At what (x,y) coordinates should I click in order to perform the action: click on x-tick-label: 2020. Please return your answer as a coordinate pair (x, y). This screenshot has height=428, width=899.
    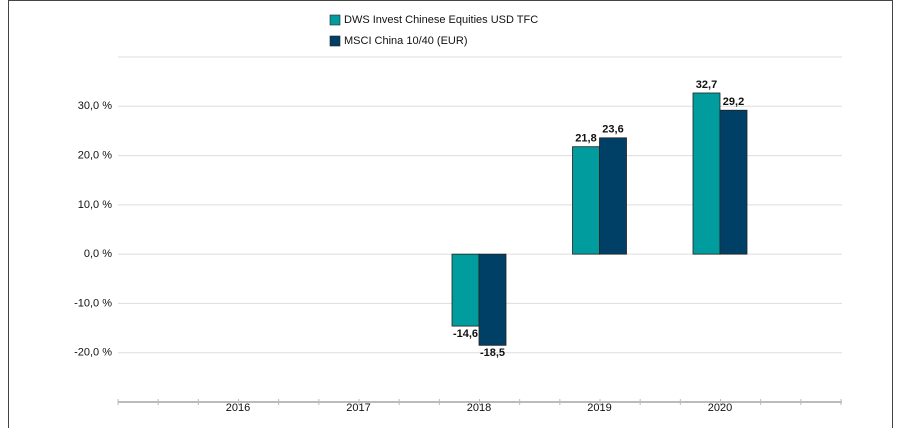
    Looking at the image, I should click on (720, 408).